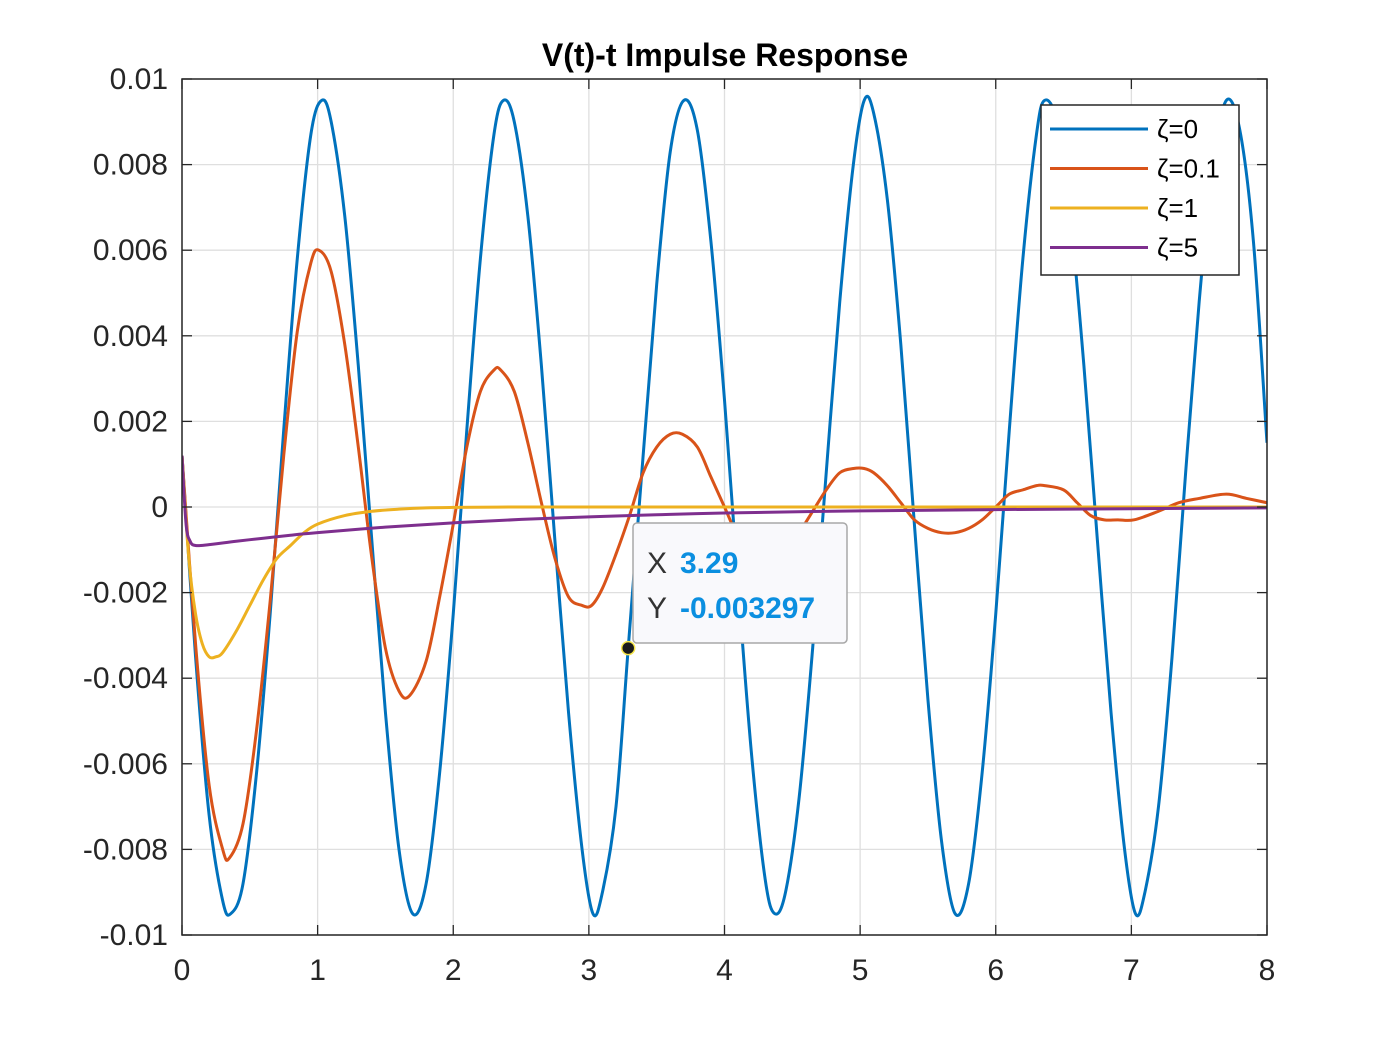 The image size is (1400, 1055). I want to click on x-tick-label: 6, so click(995, 970).